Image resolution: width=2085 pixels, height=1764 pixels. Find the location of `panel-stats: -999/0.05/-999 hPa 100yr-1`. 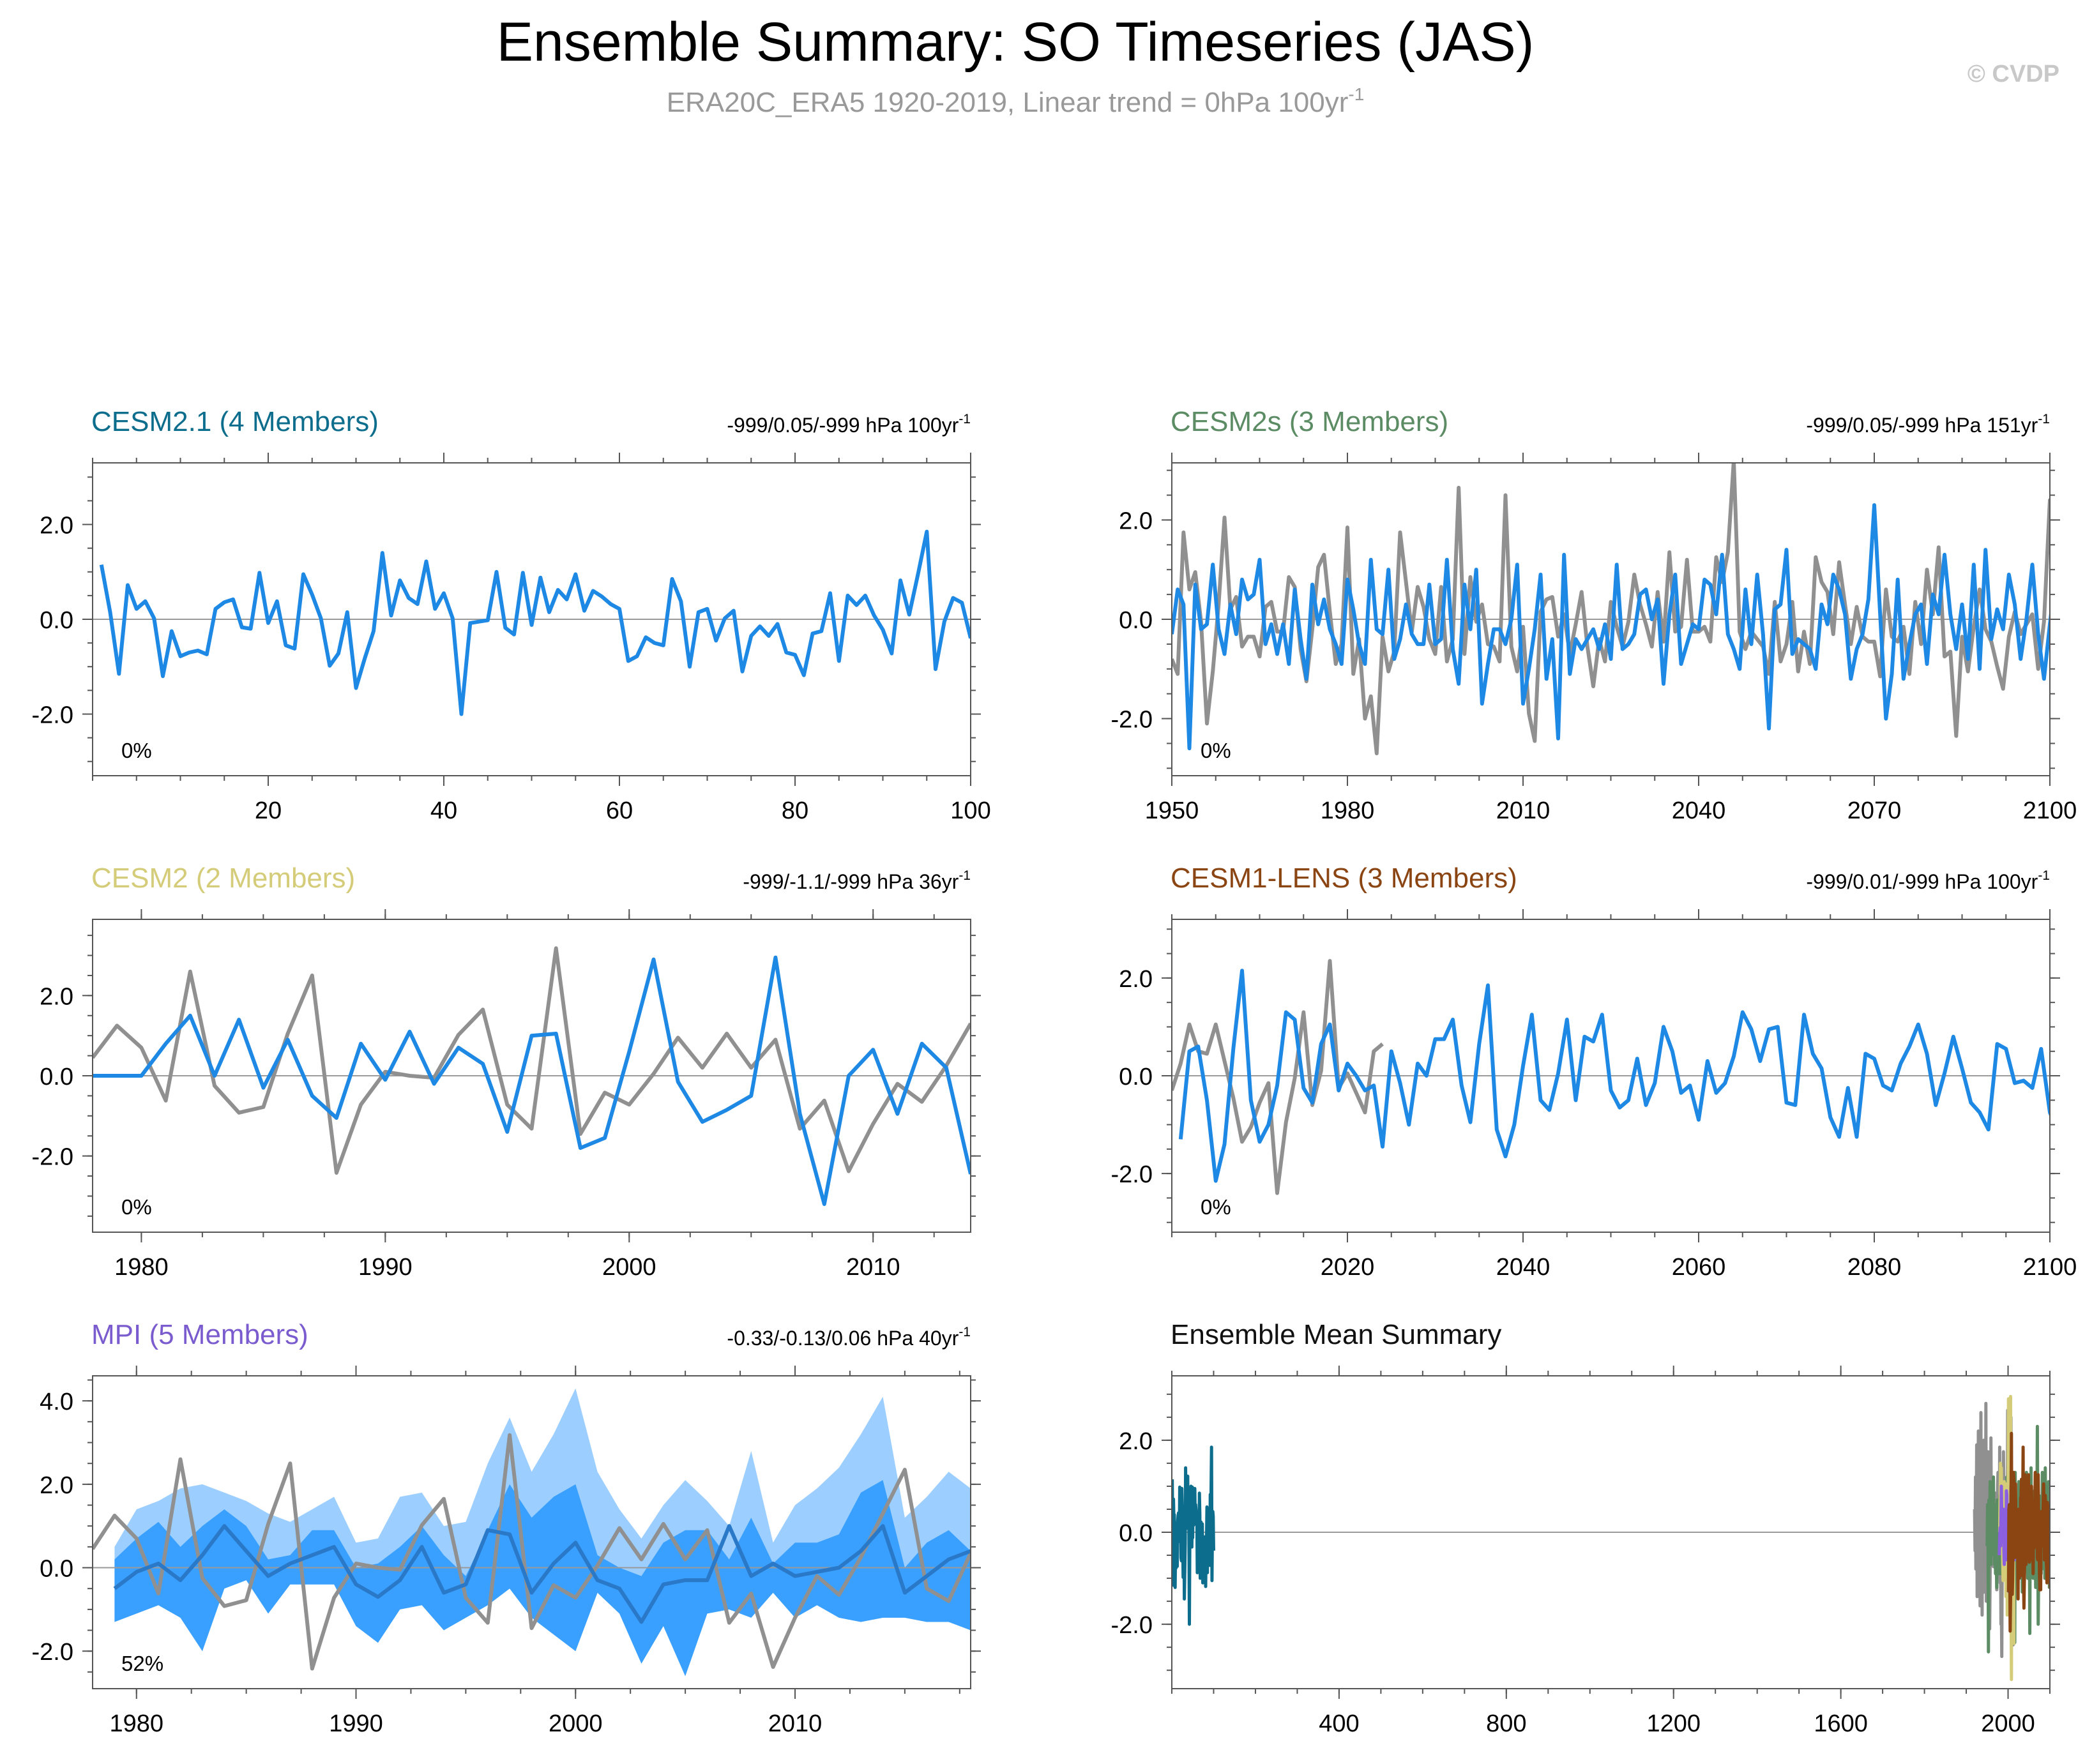

panel-stats: -999/0.05/-999 hPa 100yr-1 is located at coordinates (849, 424).